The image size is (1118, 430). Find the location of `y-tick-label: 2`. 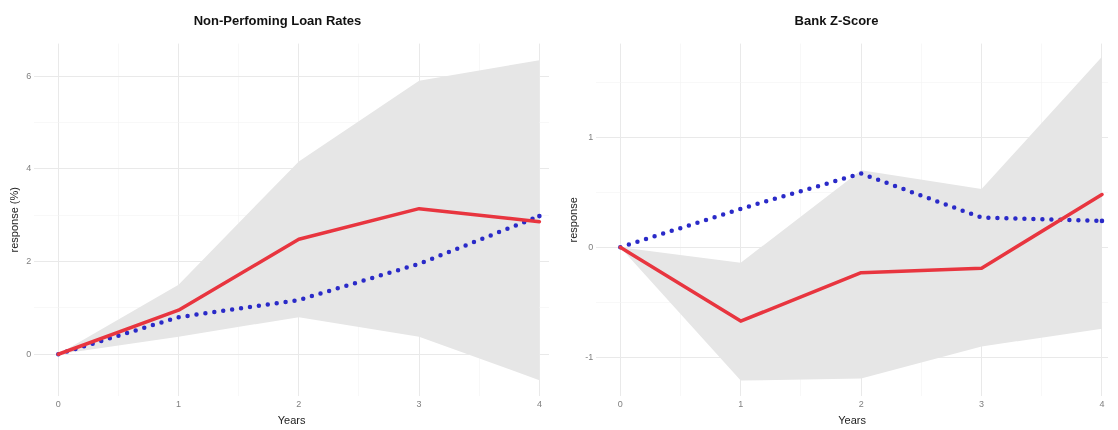

y-tick-label: 2 is located at coordinates (29, 261).